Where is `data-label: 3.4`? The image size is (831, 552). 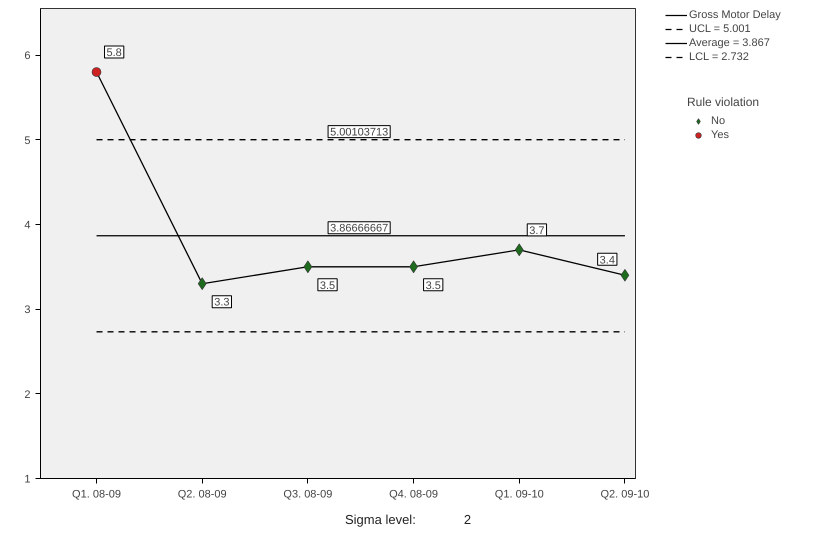
data-label: 3.4 is located at coordinates (607, 260).